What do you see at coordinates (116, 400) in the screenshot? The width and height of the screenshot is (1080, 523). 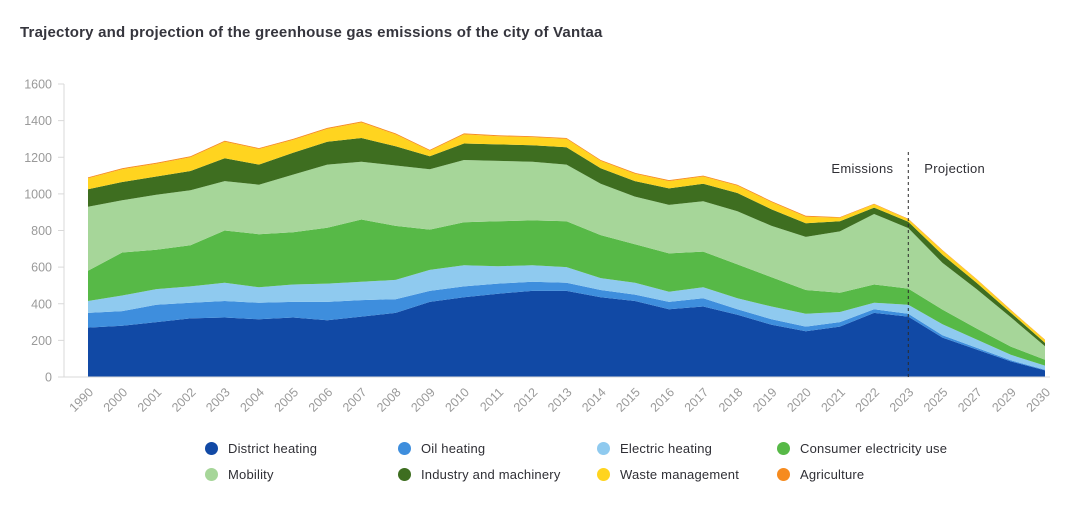 I see `x-axis-label: 2000` at bounding box center [116, 400].